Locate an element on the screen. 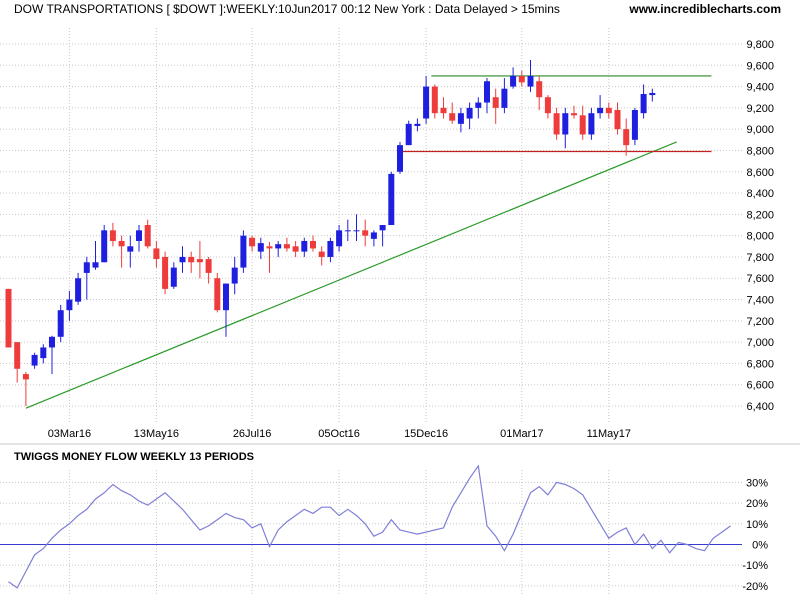  price-y-tick-label: 9,000 is located at coordinates (760, 130).